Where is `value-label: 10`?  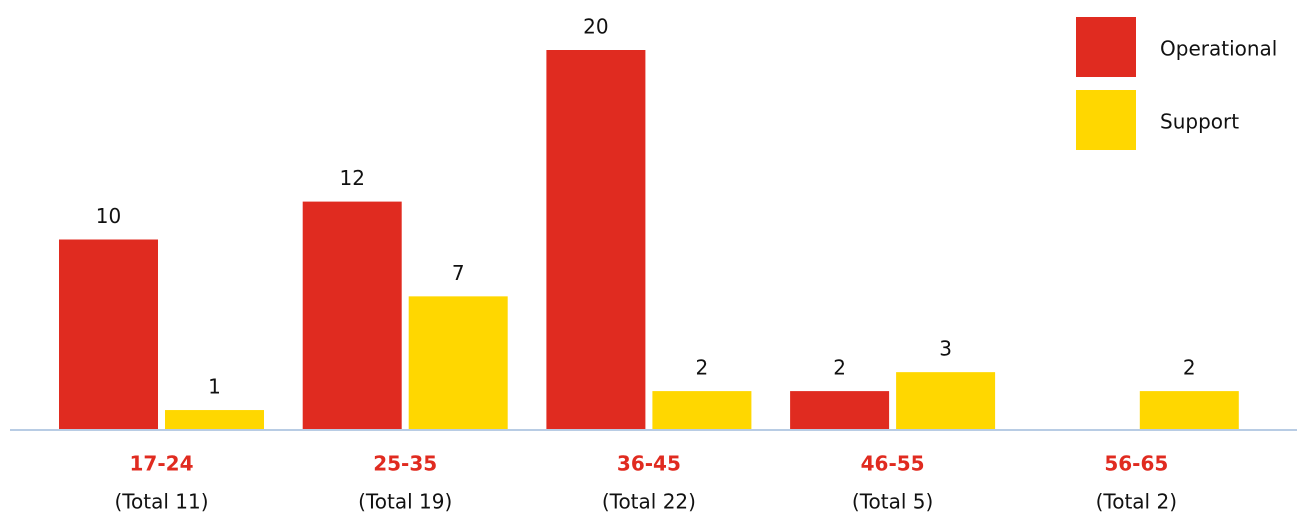
value-label: 10 is located at coordinates (108, 216).